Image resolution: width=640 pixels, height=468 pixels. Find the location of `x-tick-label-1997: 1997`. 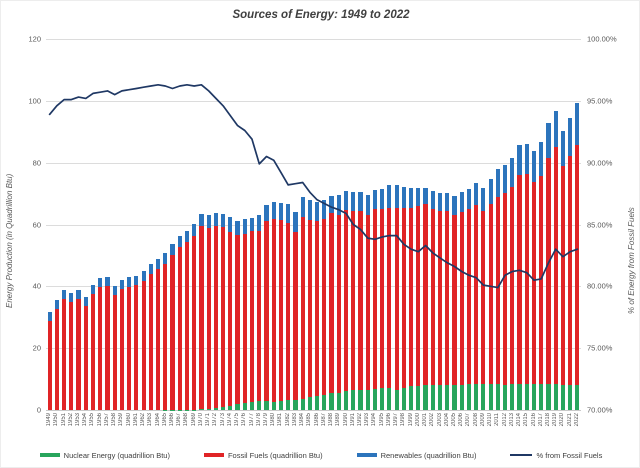

x-tick-label-1997: 1997 is located at coordinates (396, 420).